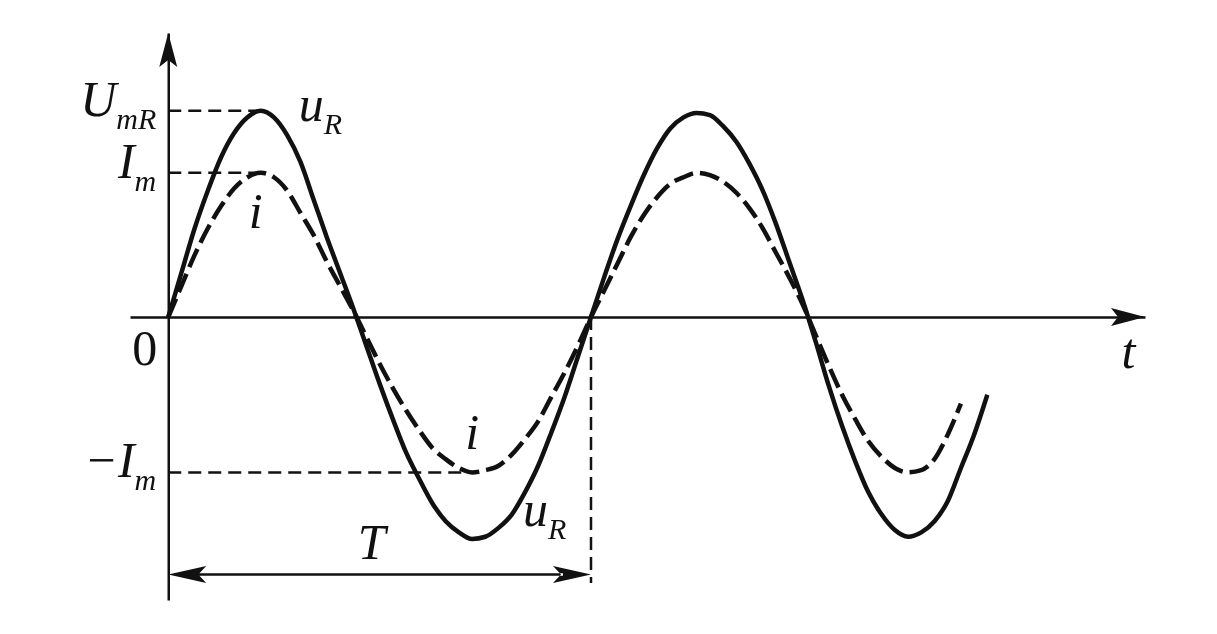 This screenshot has width=1217, height=634. I want to click on ref-line-label: −I$_{m}$, so click(120, 464).